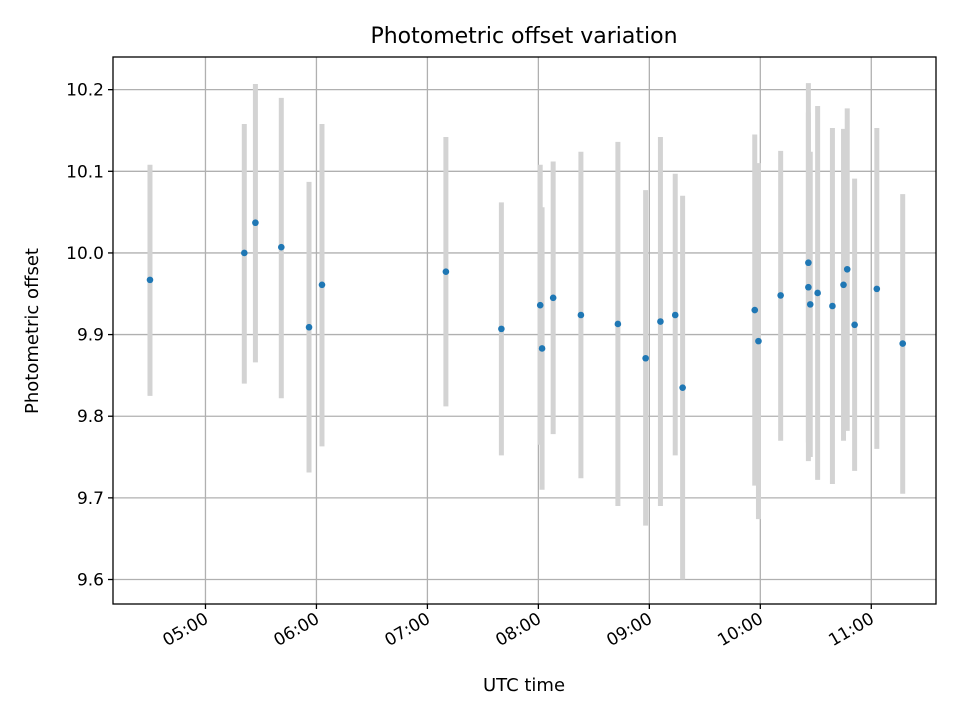 The image size is (960, 720). I want to click on x-tick-label: 10:00, so click(740, 630).